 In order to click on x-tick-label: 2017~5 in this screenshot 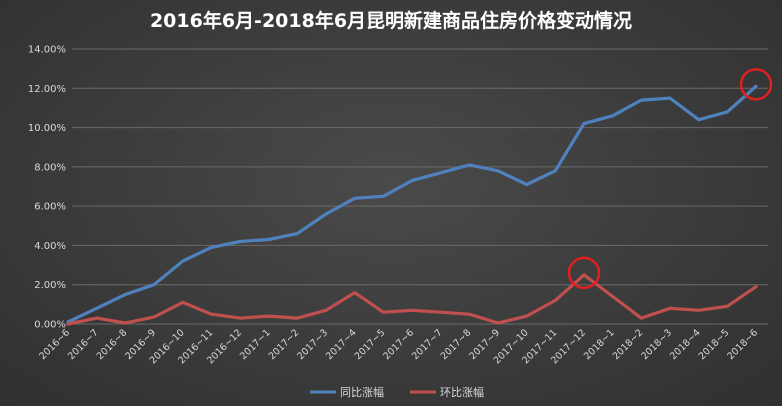, I will do `click(370, 344)`.